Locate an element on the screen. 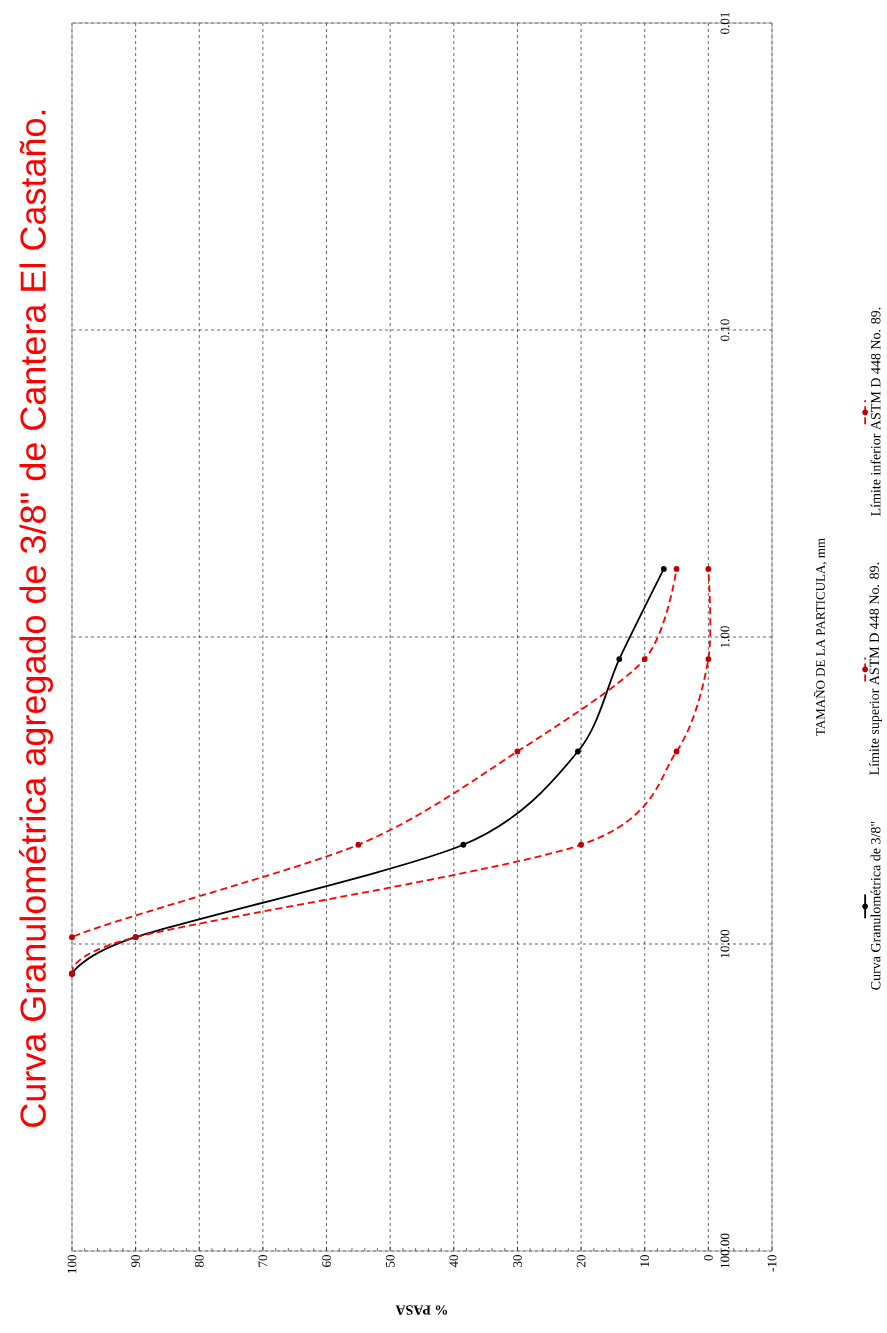 The image size is (887, 1333). legend-label: Curva Granulométrica de 3/8" is located at coordinates (875, 905).